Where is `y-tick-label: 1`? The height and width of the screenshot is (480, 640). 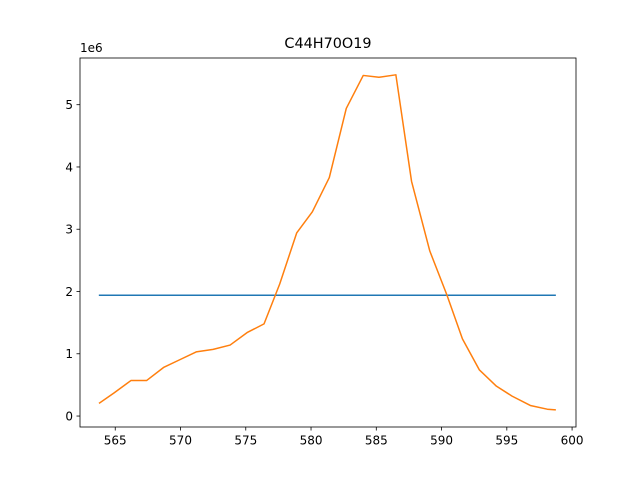
y-tick-label: 1 is located at coordinates (69, 354).